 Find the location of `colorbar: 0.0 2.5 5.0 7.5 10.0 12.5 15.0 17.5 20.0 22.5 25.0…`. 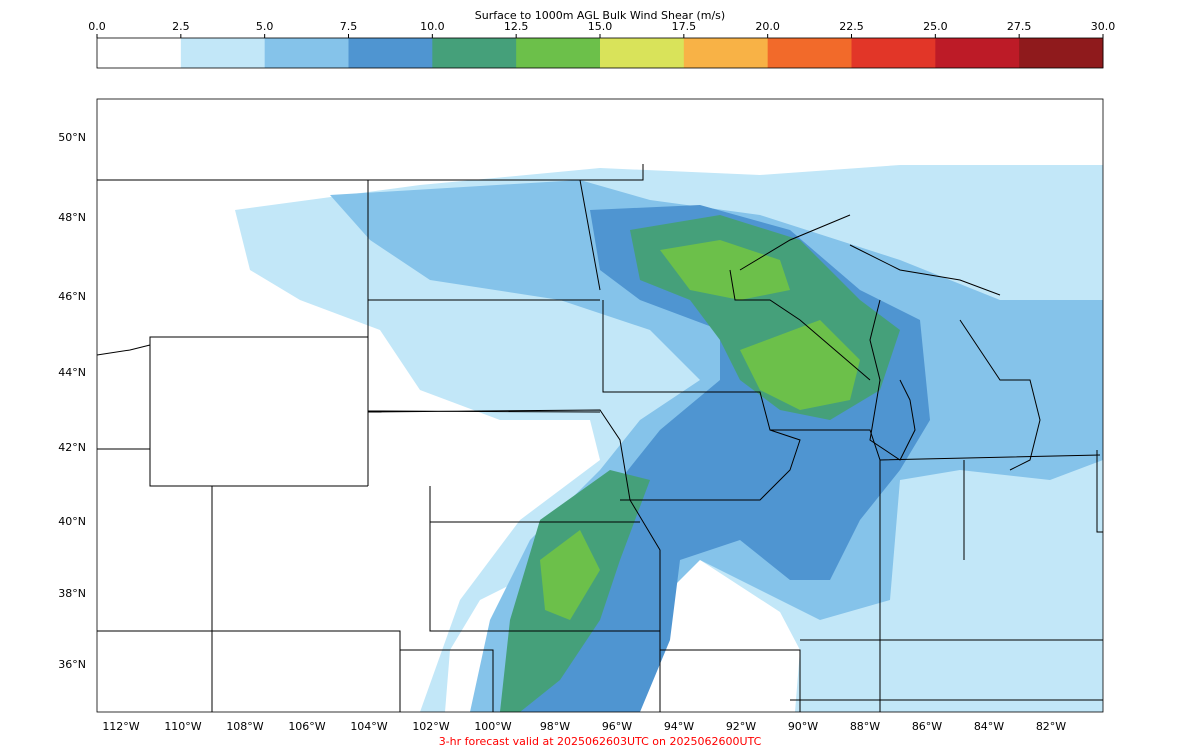

colorbar: 0.0 2.5 5.0 7.5 10.0 12.5 15.0 17.5 20.0 22.5 25.0… is located at coordinates (602, 44).